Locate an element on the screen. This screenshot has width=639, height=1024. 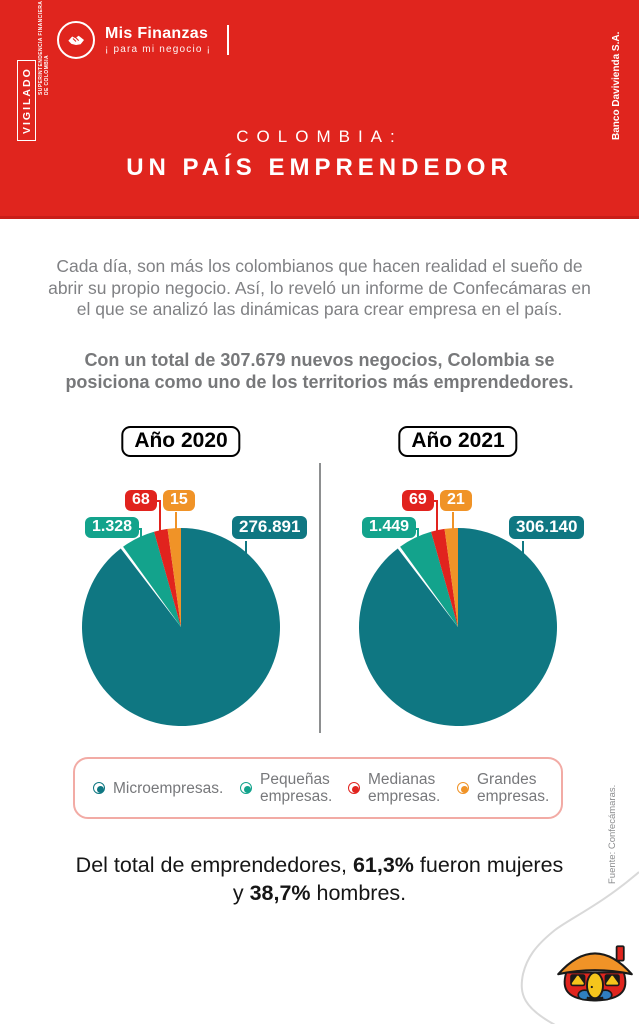
handshake-icon-glyph is located at coordinates (76, 40).